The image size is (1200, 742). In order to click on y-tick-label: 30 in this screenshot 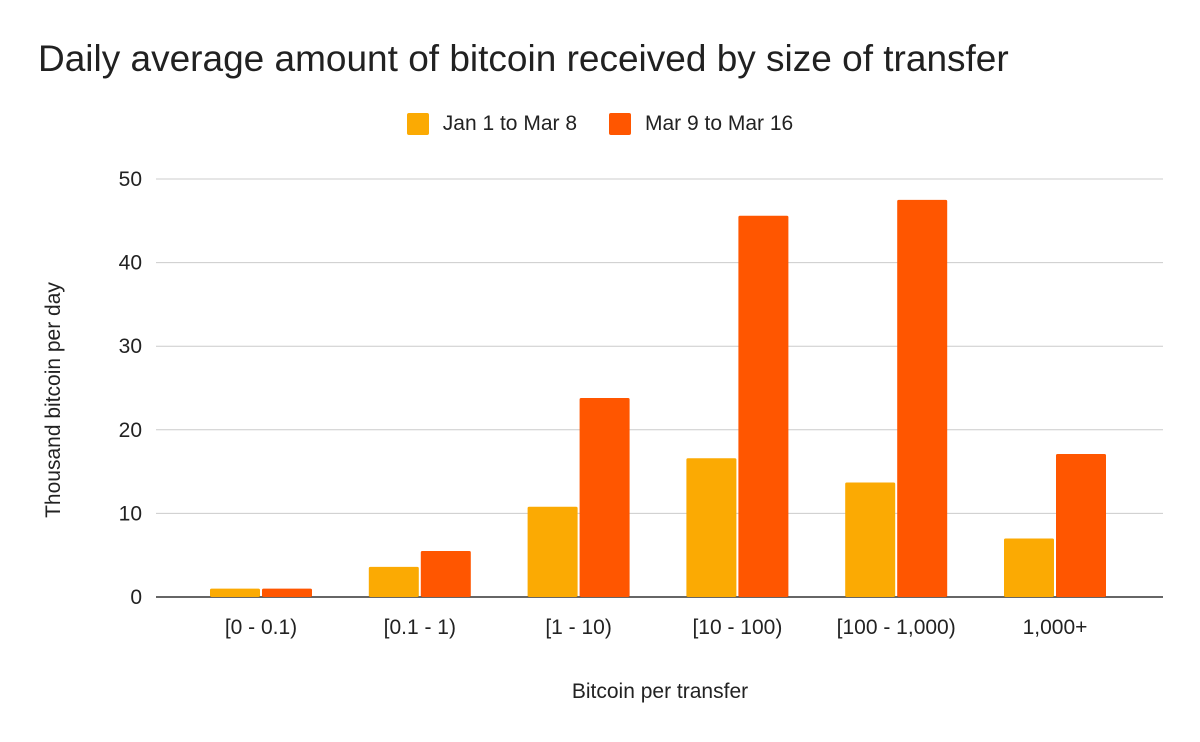, I will do `click(130, 346)`.